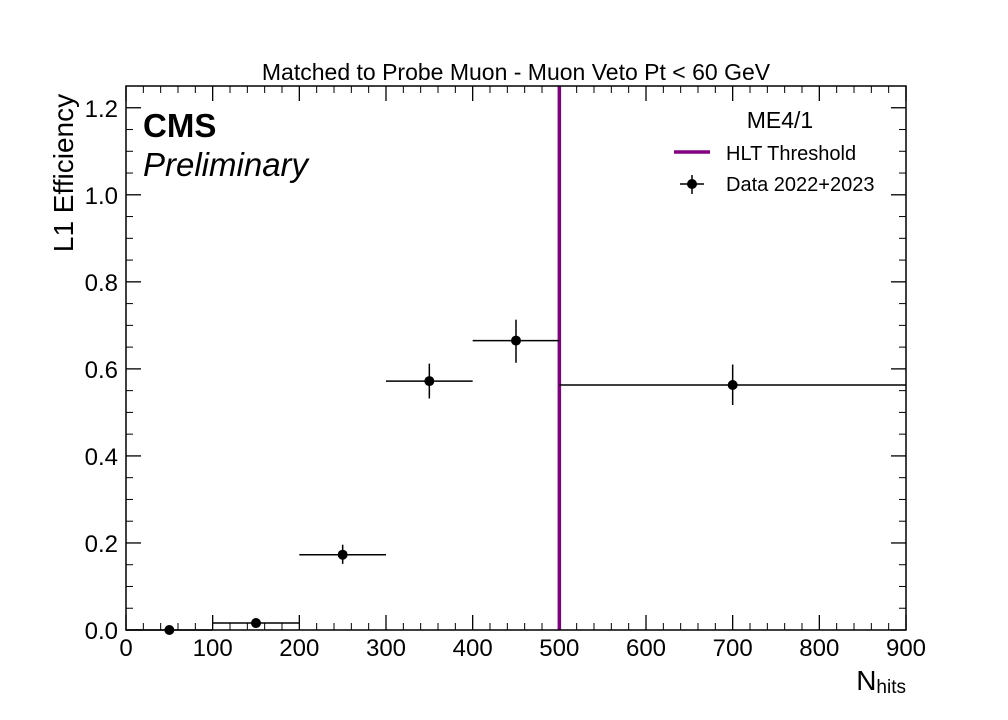 The width and height of the screenshot is (1008, 720). What do you see at coordinates (227, 164) in the screenshot?
I see `preliminary-label: Preliminary` at bounding box center [227, 164].